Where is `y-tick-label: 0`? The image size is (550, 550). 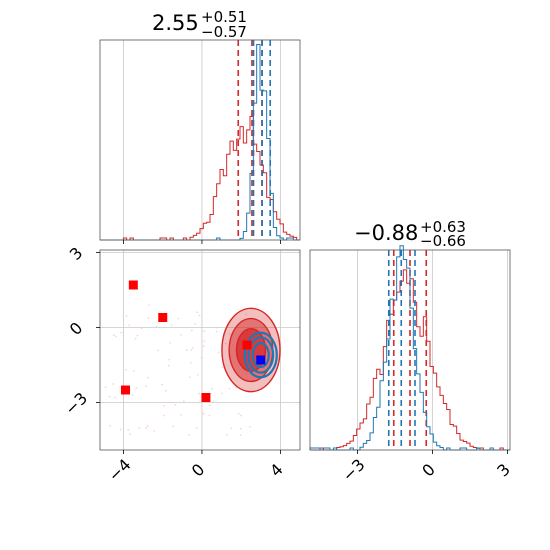 y-tick-label: 0 is located at coordinates (76, 328).